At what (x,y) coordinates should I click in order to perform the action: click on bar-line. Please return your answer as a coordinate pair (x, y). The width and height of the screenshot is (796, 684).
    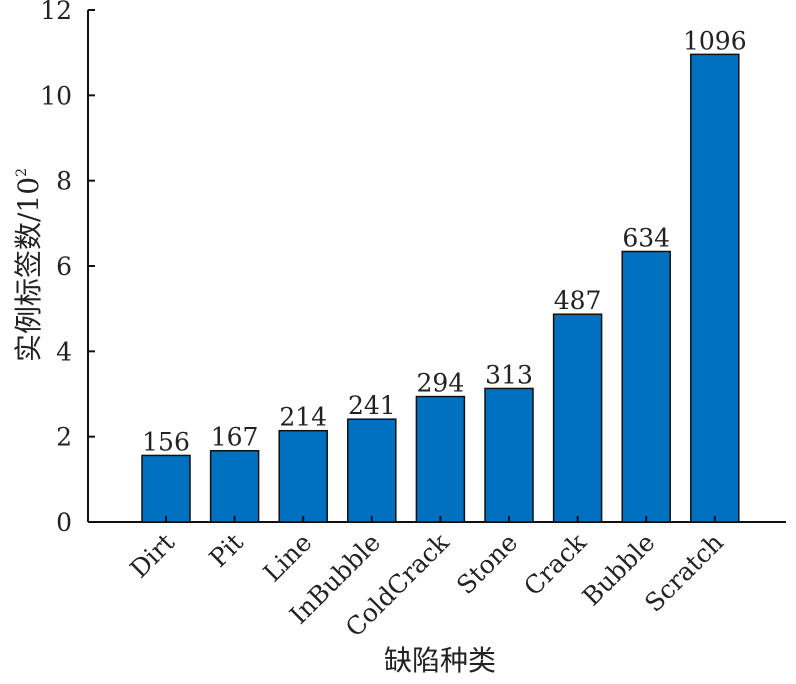
    Looking at the image, I should click on (303, 476).